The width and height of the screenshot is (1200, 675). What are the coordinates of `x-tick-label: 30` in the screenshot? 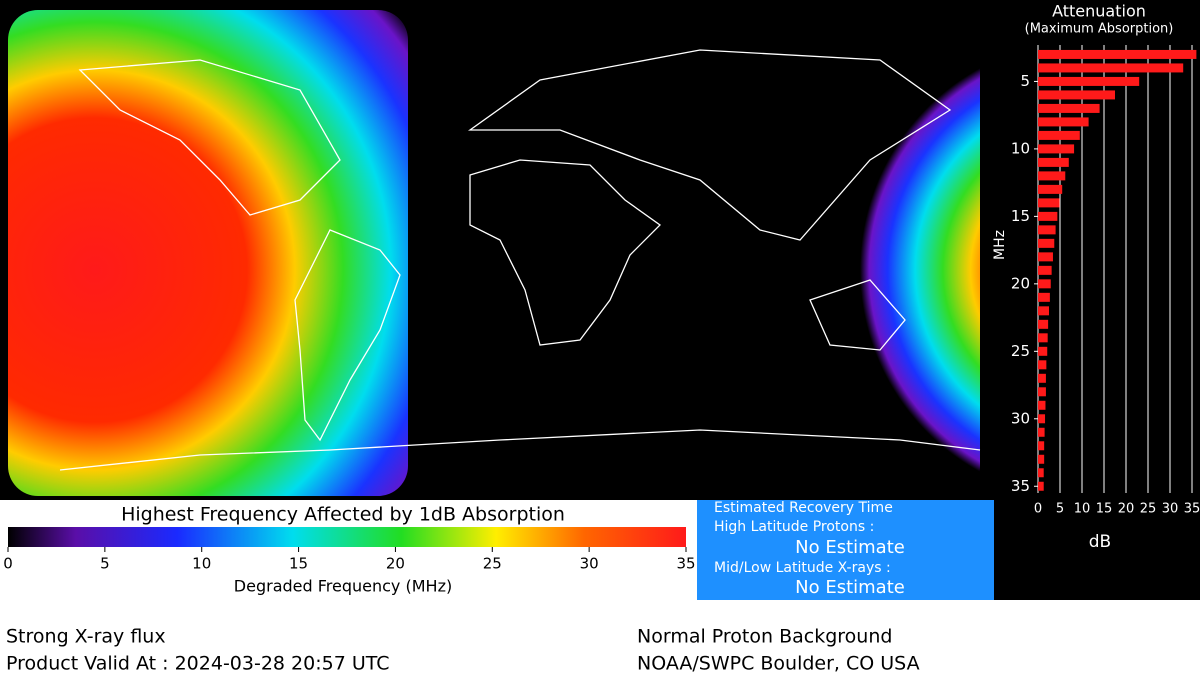 It's located at (1170, 509).